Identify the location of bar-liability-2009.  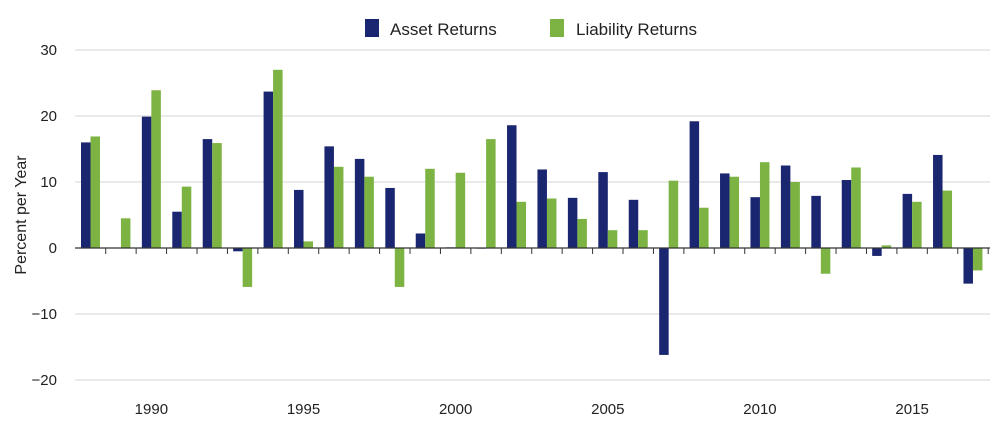
(734, 212).